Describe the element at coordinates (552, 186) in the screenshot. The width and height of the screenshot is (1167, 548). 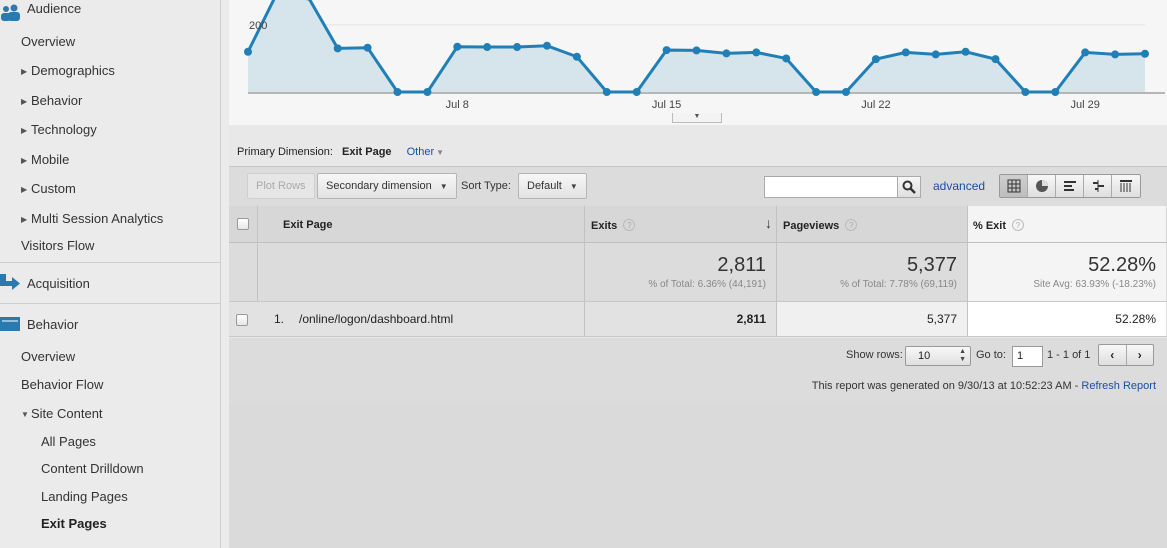
I see `sort-type-dropdown: Default ▼` at that location.